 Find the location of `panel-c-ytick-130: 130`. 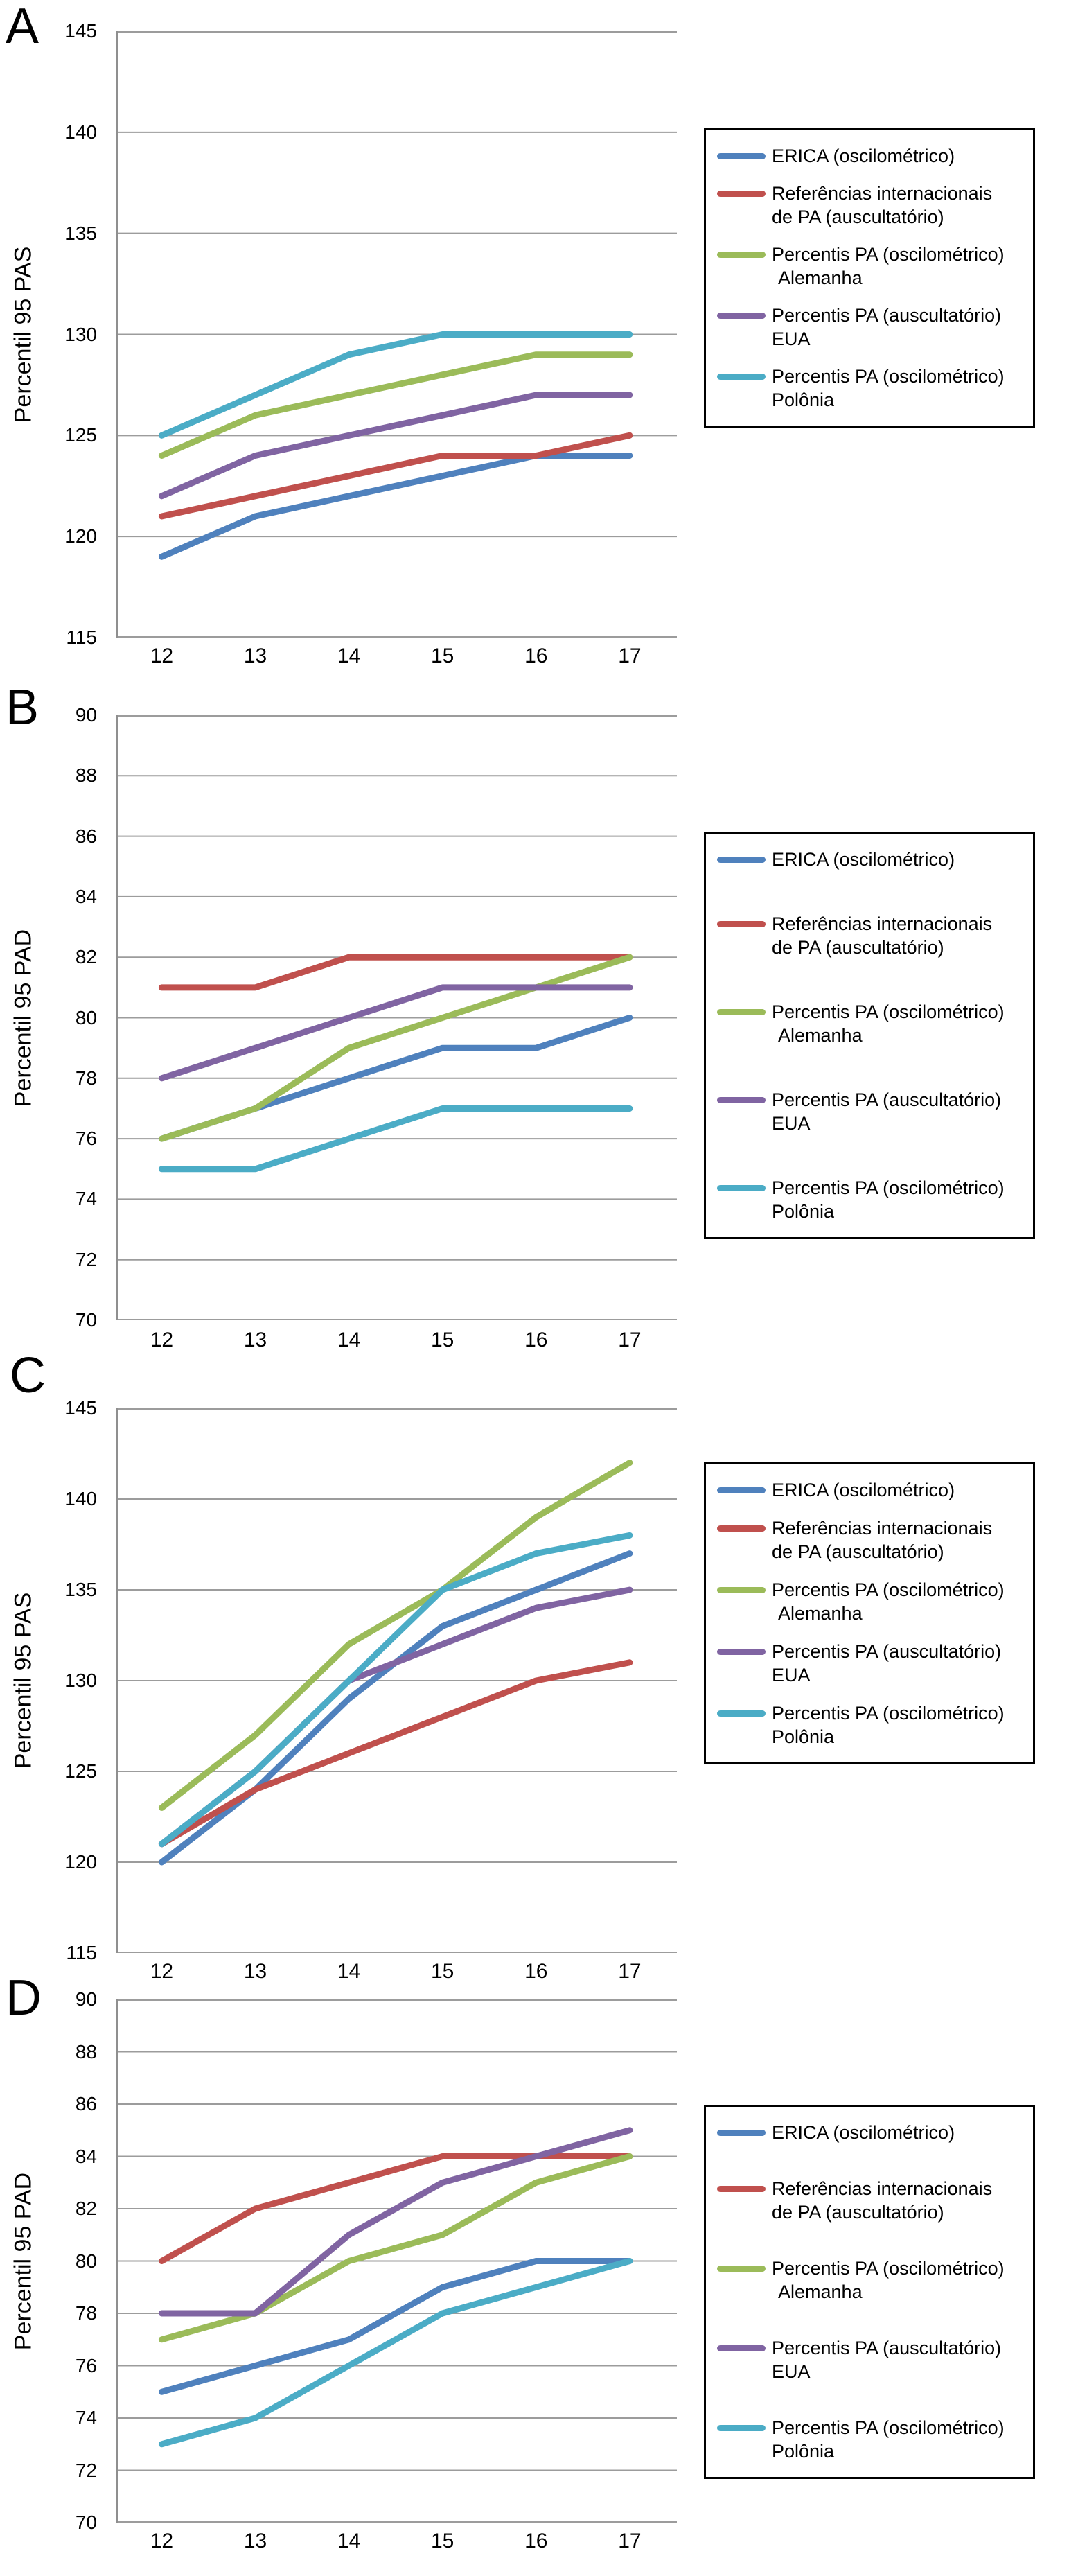

panel-c-ytick-130: 130 is located at coordinates (80, 1680).